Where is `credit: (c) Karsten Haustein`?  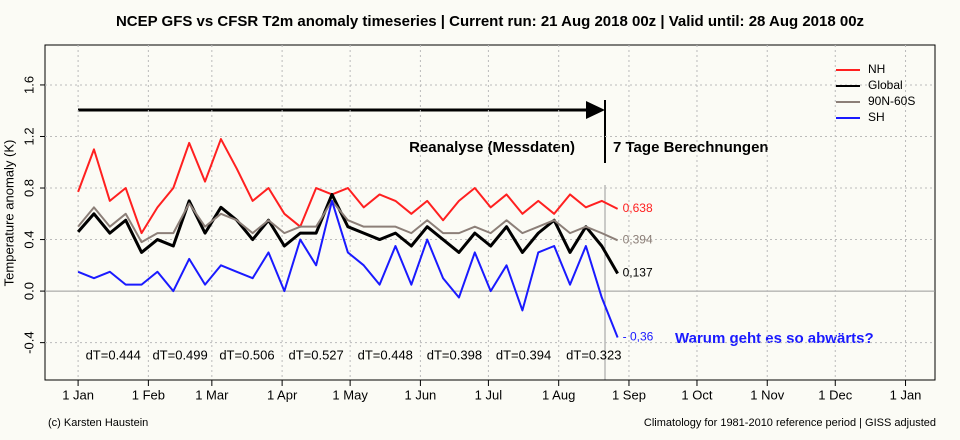
credit: (c) Karsten Haustein is located at coordinates (98, 423).